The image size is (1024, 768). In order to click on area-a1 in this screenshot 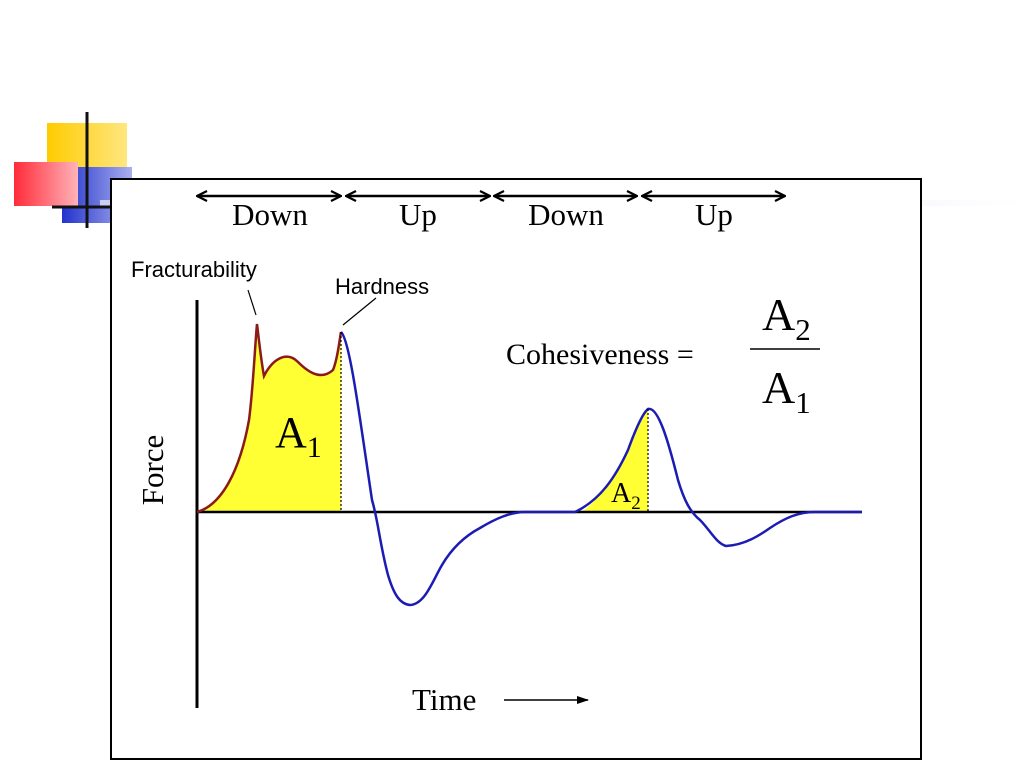, I will do `click(269, 418)`.